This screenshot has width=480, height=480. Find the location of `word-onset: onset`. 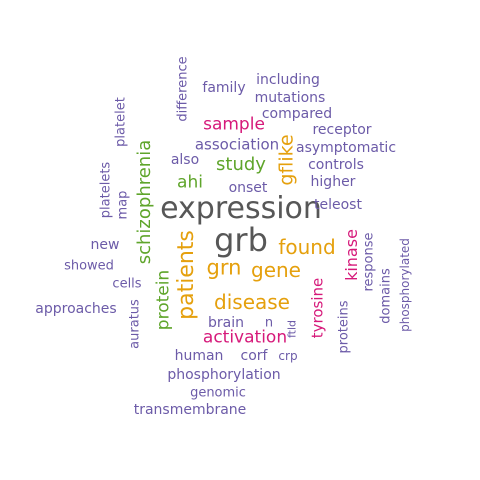

word-onset: onset is located at coordinates (248, 188).